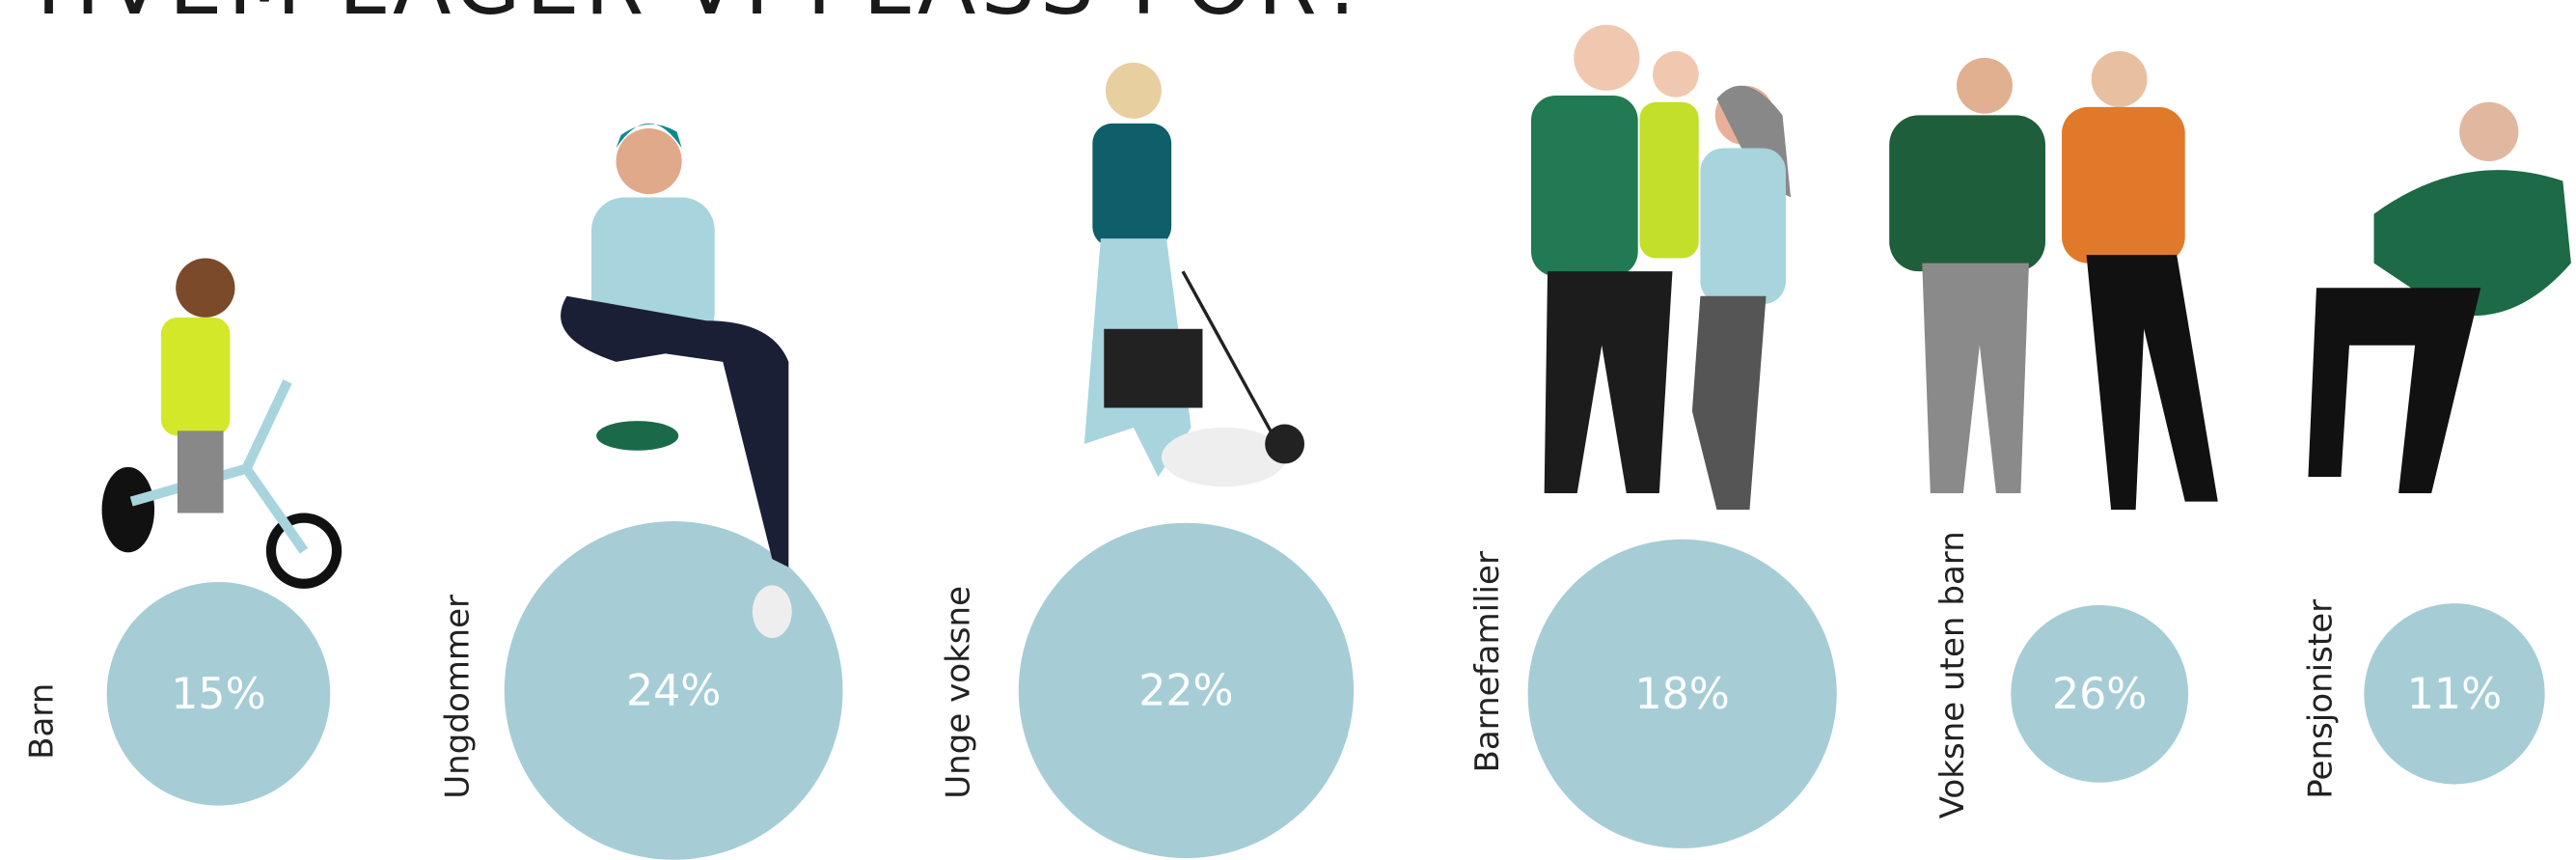  Describe the element at coordinates (1662, 267) in the screenshot. I see `family-figure` at that location.